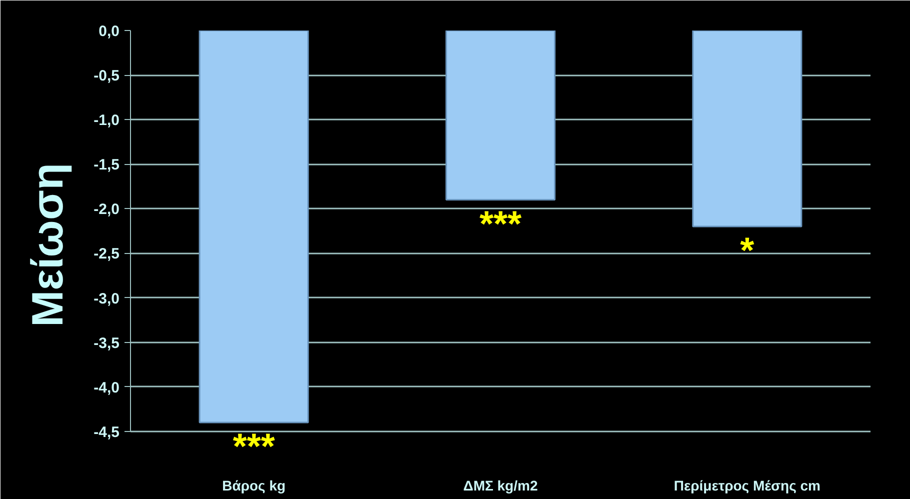 The width and height of the screenshot is (910, 499). I want to click on x-tick-label: Βάρος kg, so click(254, 486).